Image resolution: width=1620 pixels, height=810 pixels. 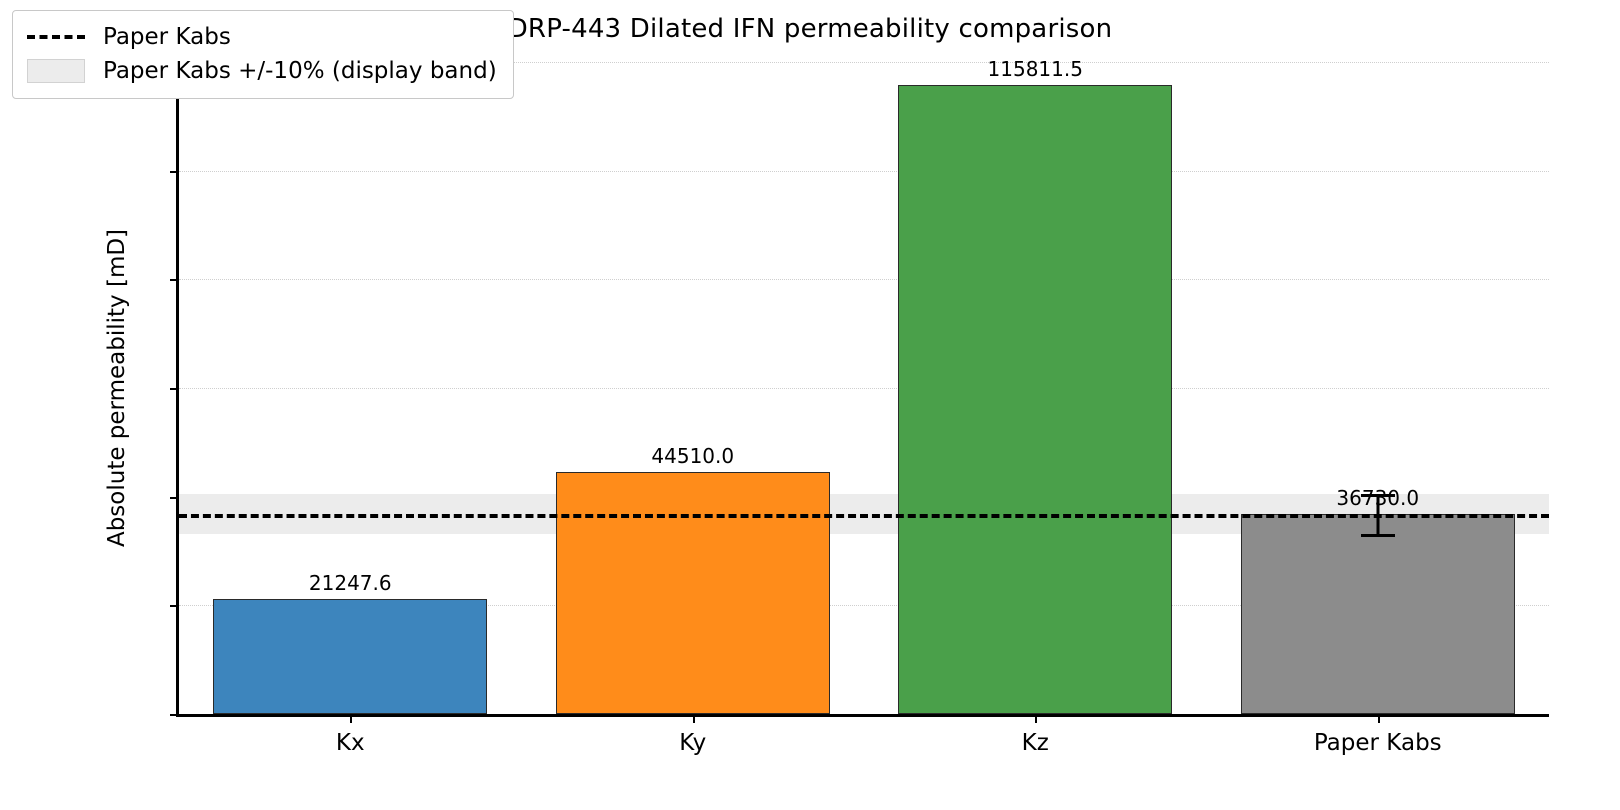 I want to click on bar-value-label: 115811.5, so click(x=1035, y=68).